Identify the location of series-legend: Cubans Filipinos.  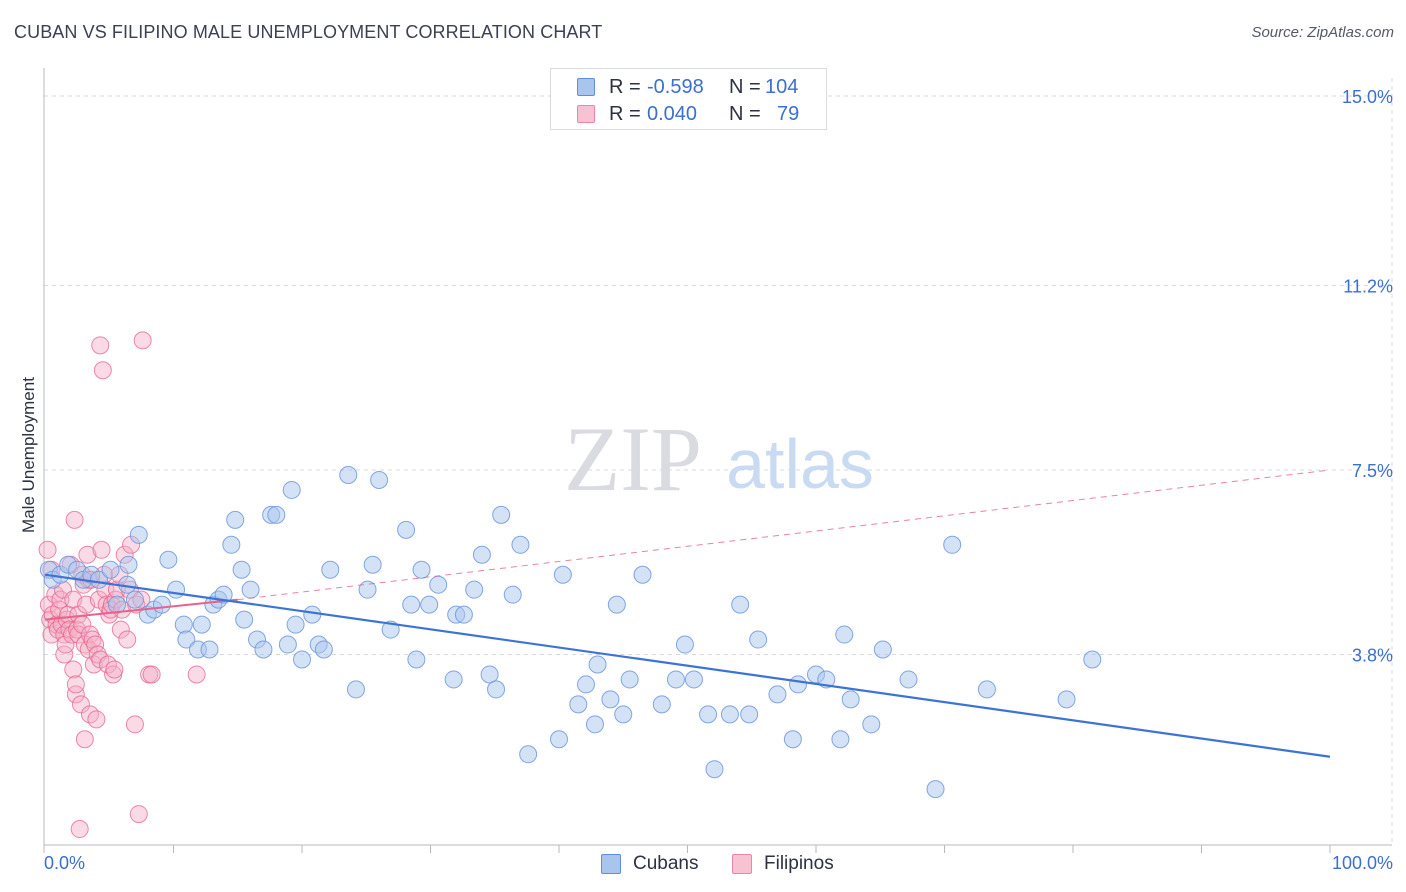
(703, 865).